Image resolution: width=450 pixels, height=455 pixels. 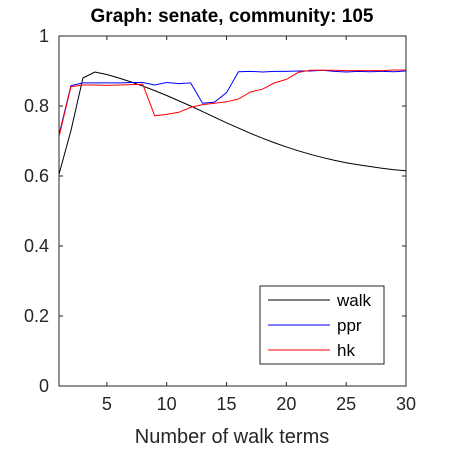 What do you see at coordinates (232, 16) in the screenshot?
I see `chart-title: Graph: senate, community: 105` at bounding box center [232, 16].